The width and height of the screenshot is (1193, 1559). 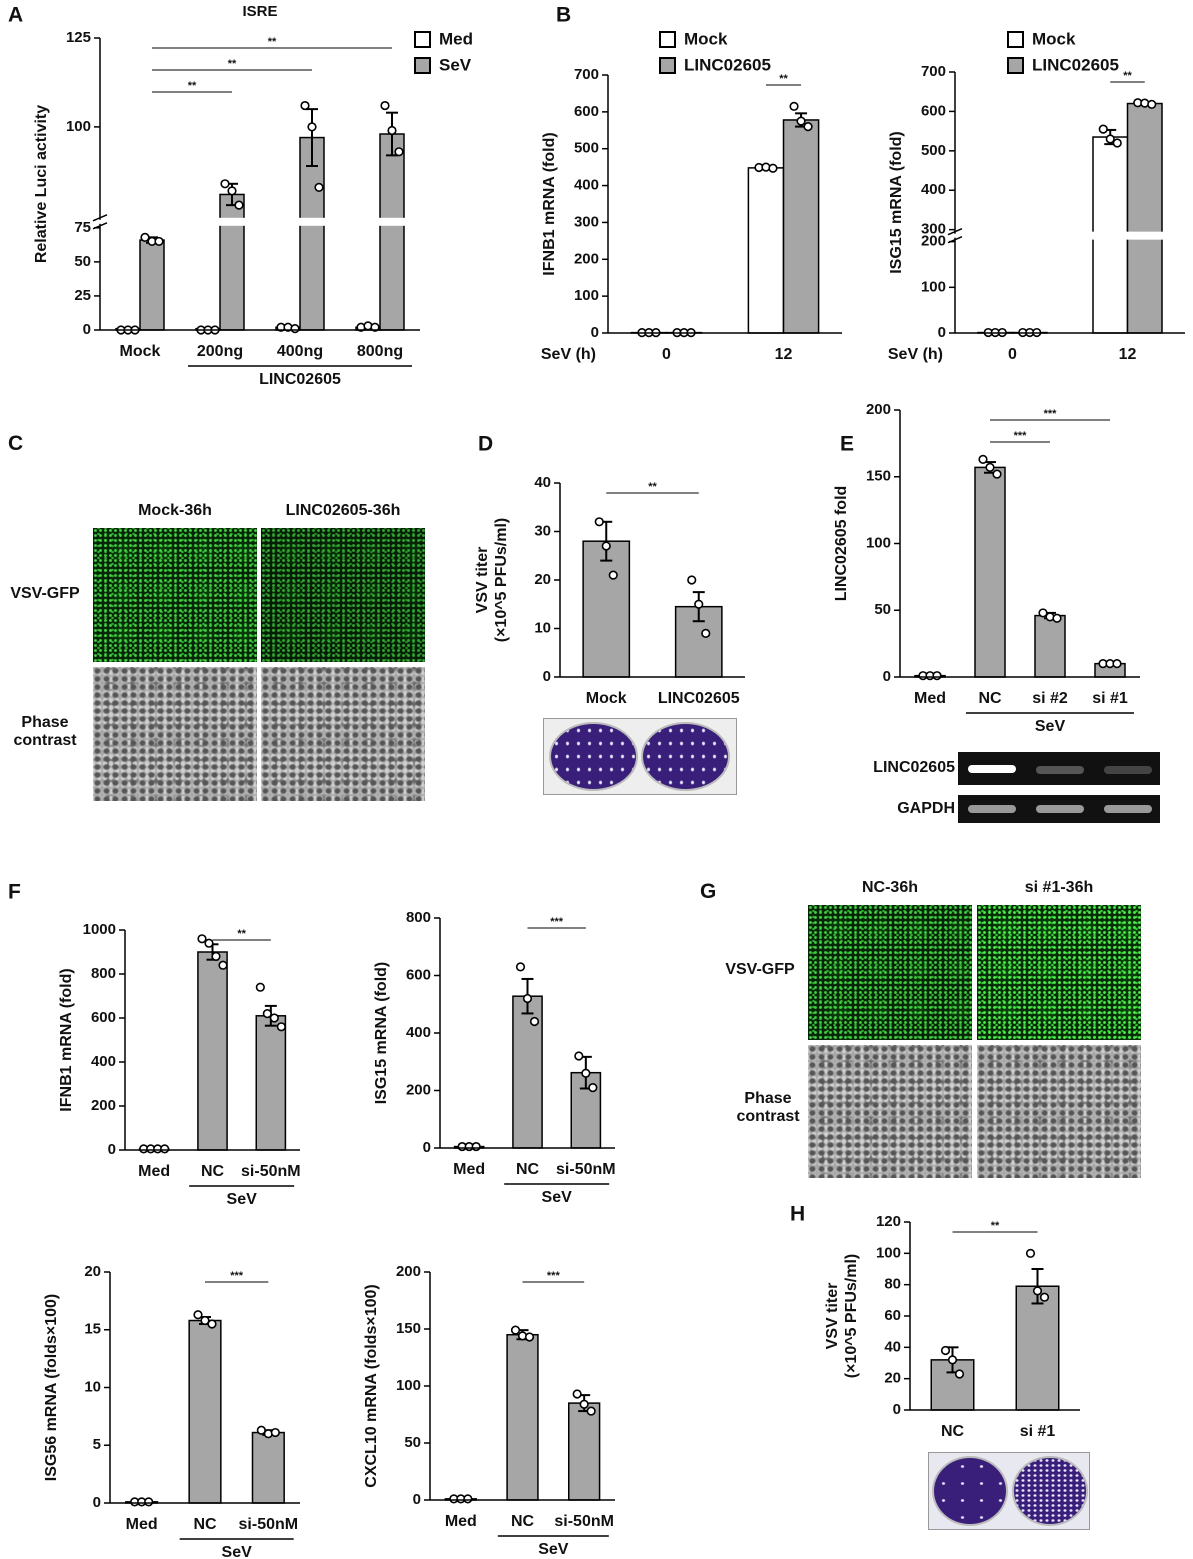 What do you see at coordinates (586, 185) in the screenshot?
I see `y-tick-label: 400` at bounding box center [586, 185].